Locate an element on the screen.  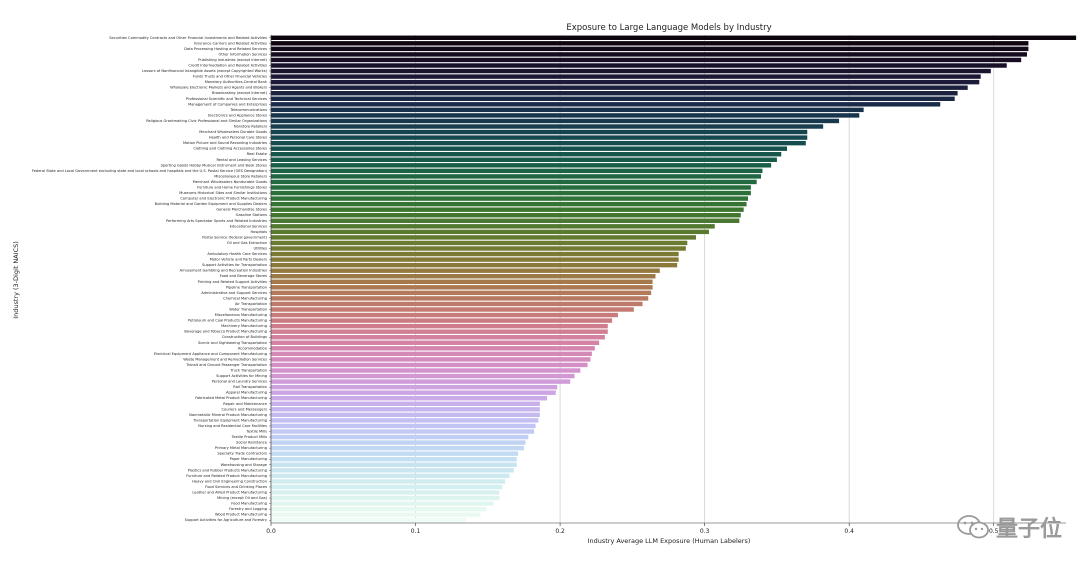
x-tick-label: 0.0 is located at coordinates (271, 531).